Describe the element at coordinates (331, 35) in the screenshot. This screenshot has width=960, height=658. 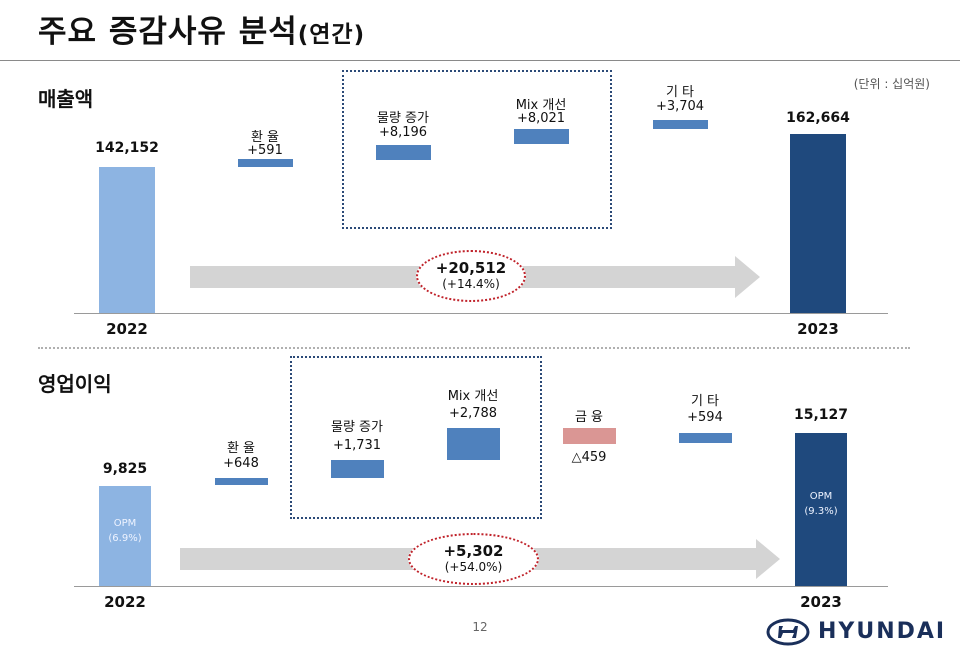
I see `page-title-period: (연간)` at that location.